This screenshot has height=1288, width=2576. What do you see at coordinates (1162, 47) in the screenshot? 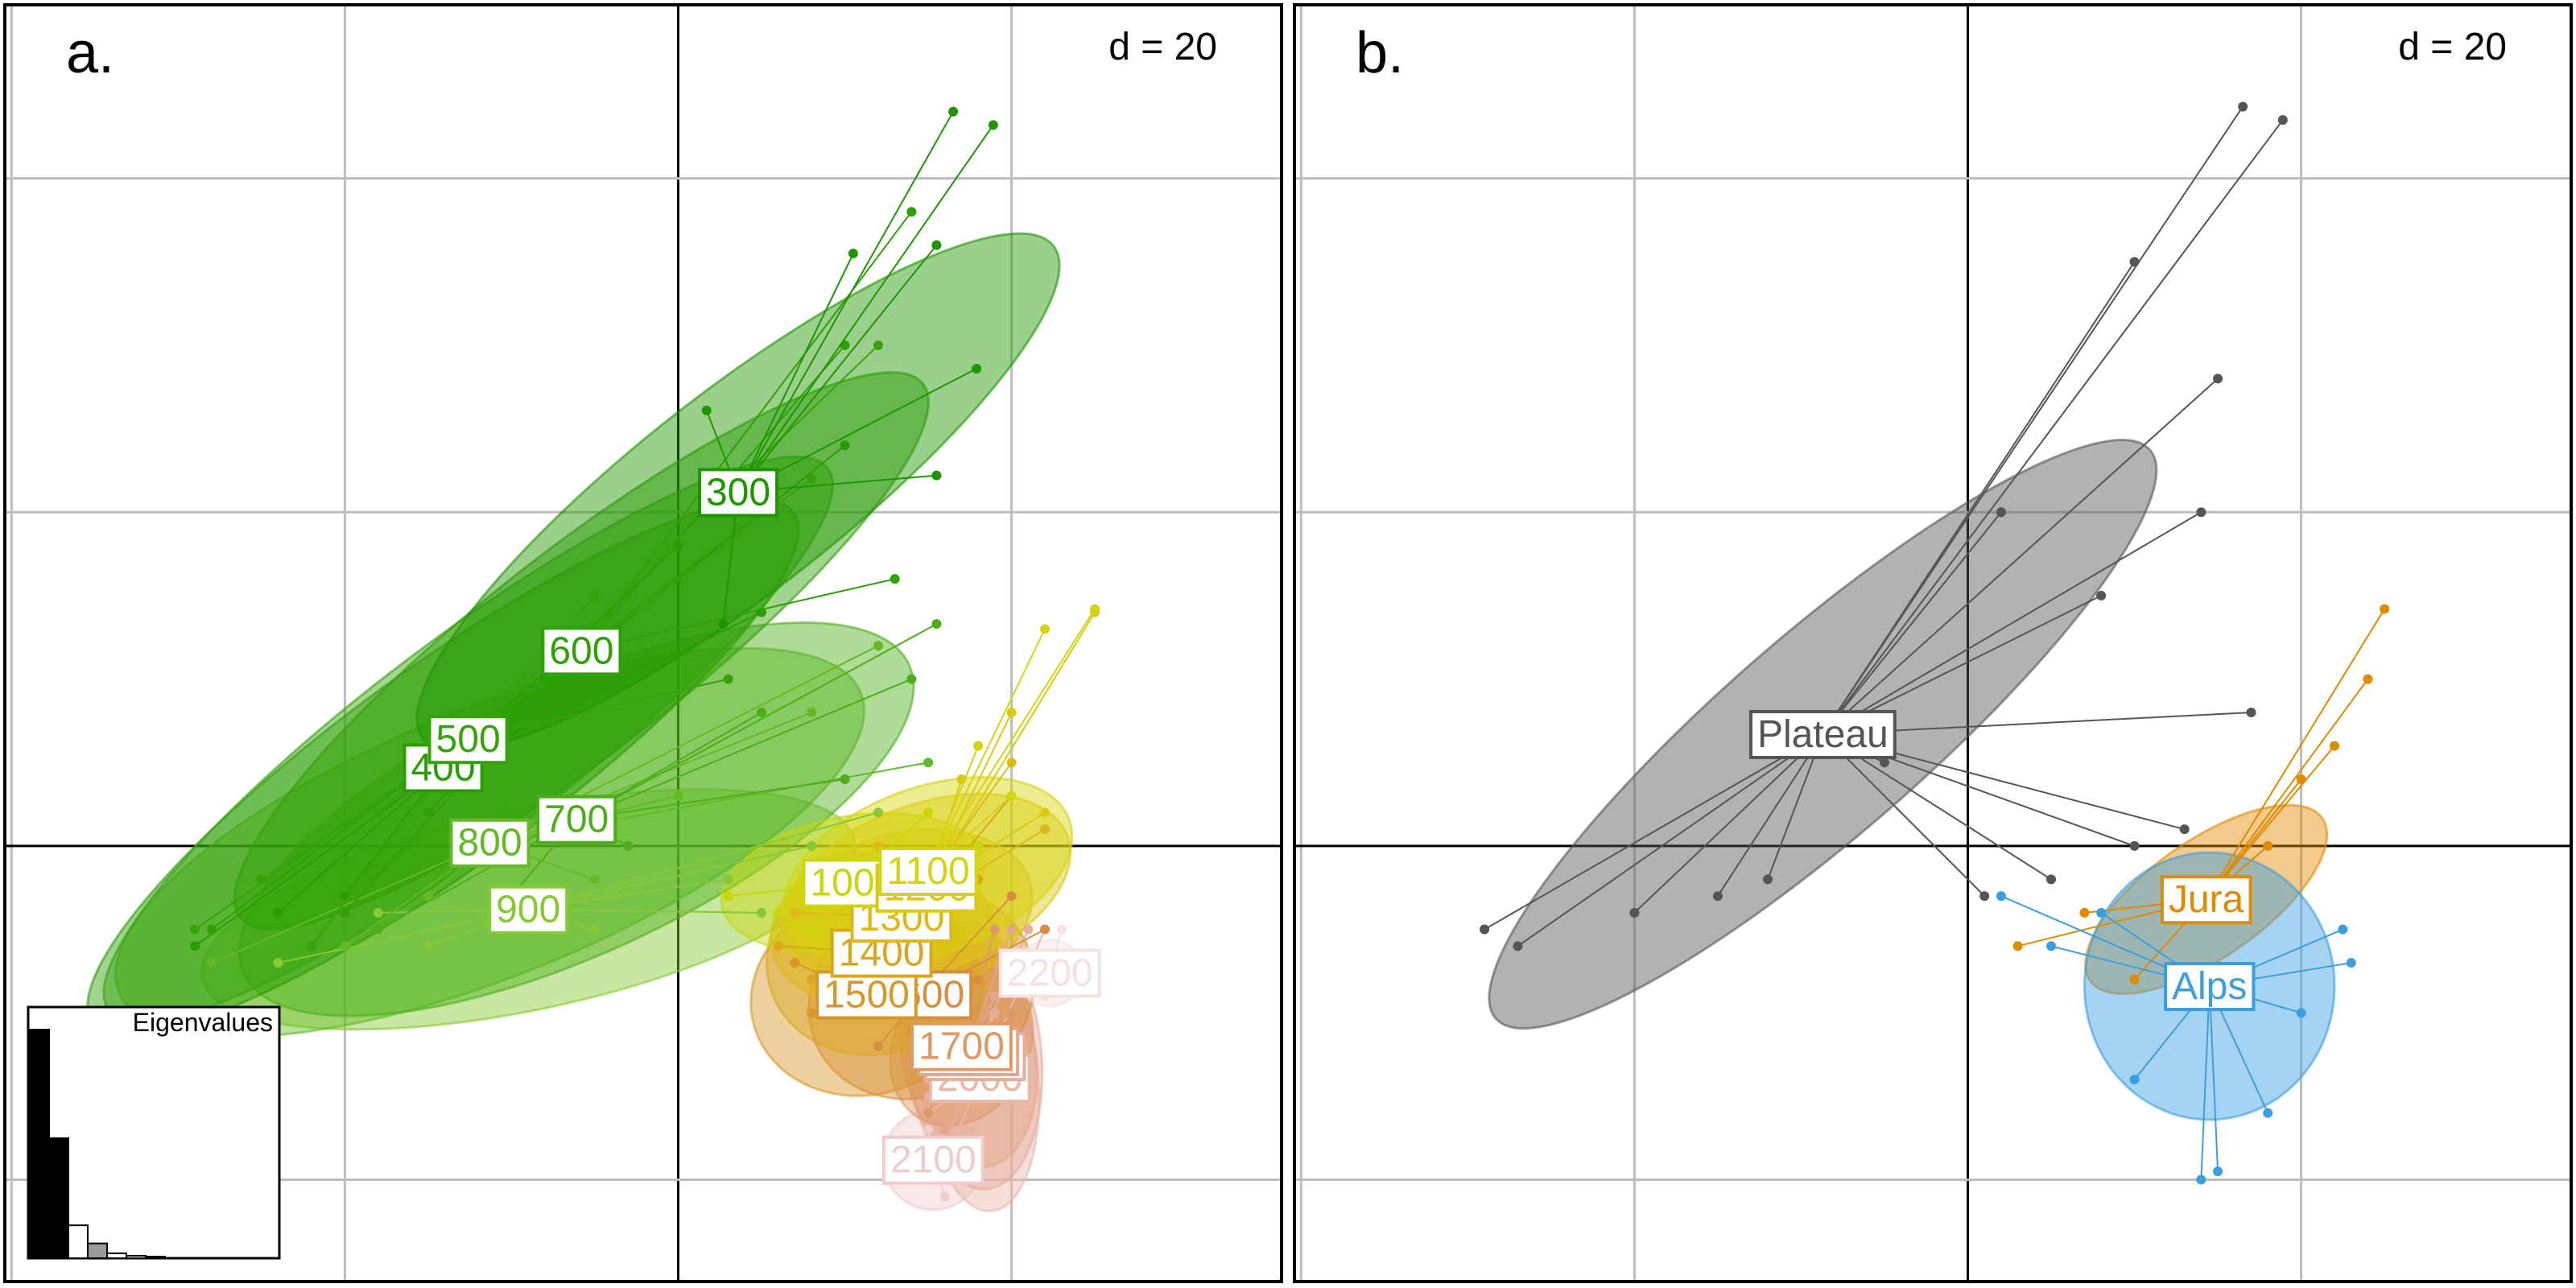
I see `grid-size-label: d = 20` at bounding box center [1162, 47].